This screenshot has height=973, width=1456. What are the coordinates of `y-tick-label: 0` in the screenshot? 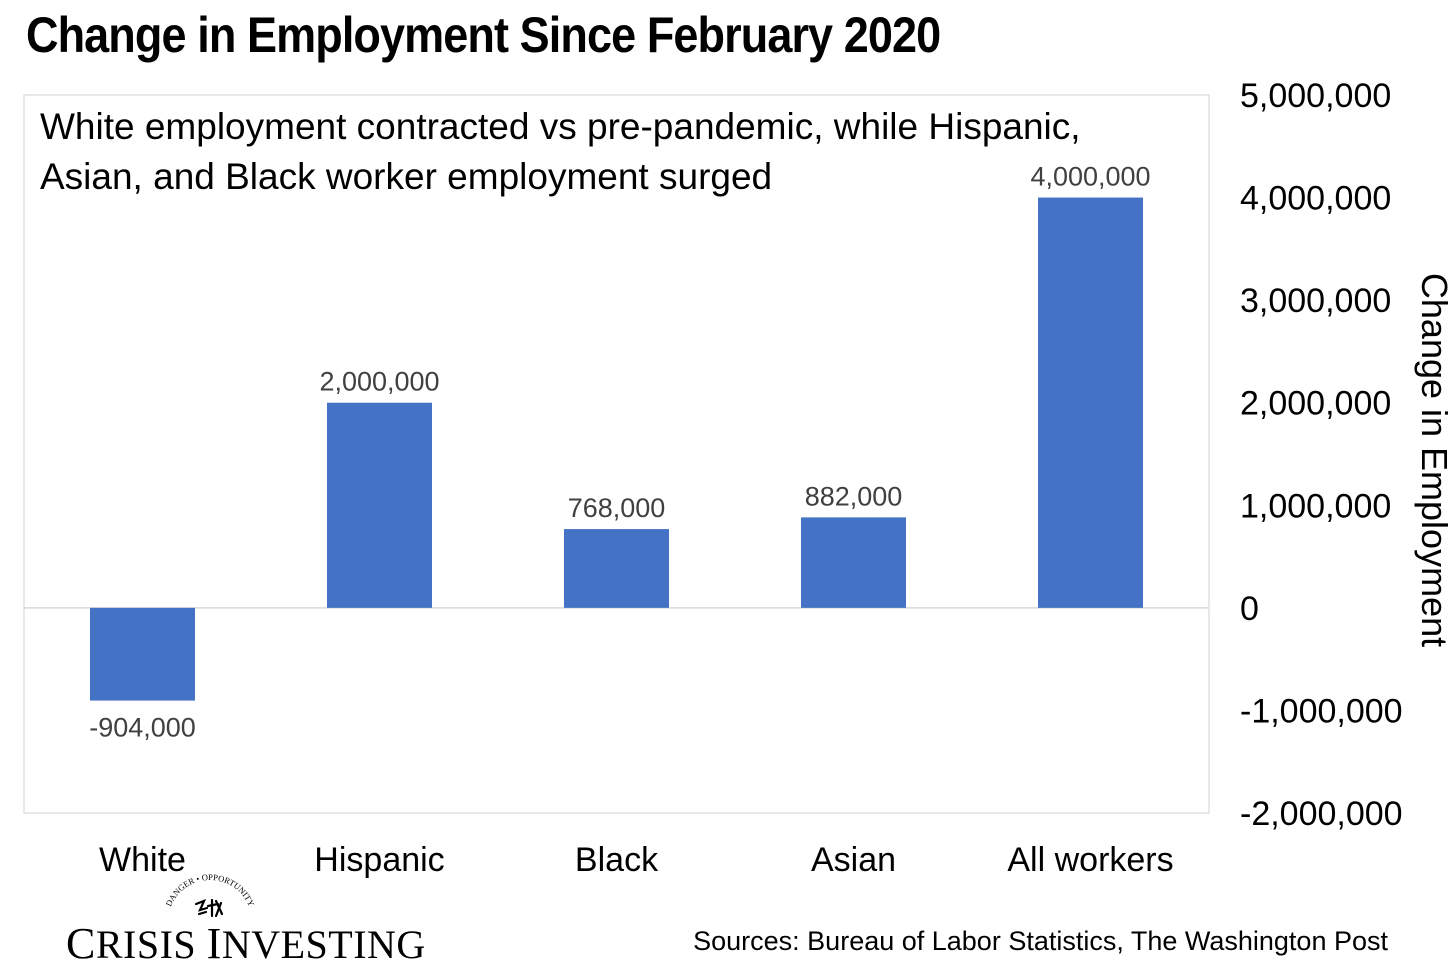 It's located at (1249, 609).